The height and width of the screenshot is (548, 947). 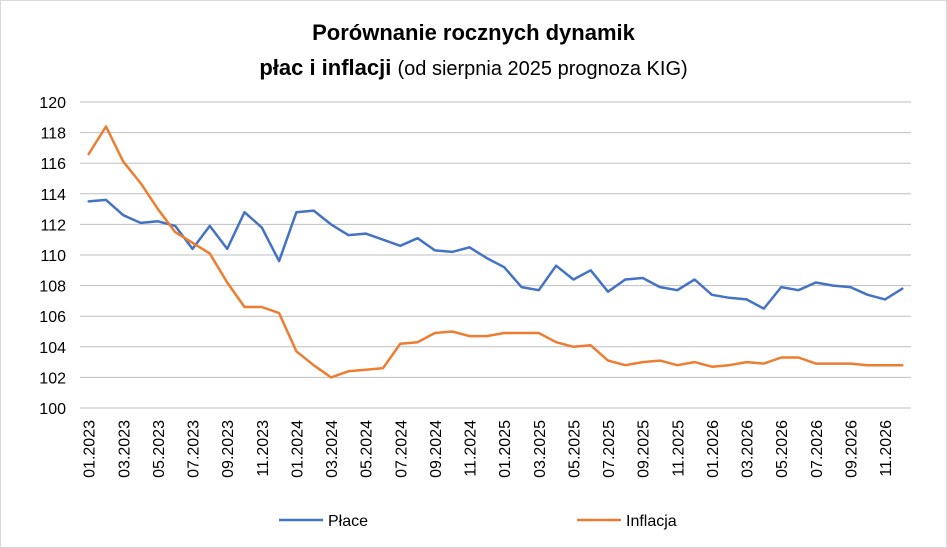 I want to click on y-tick-label: 102, so click(x=52, y=378).